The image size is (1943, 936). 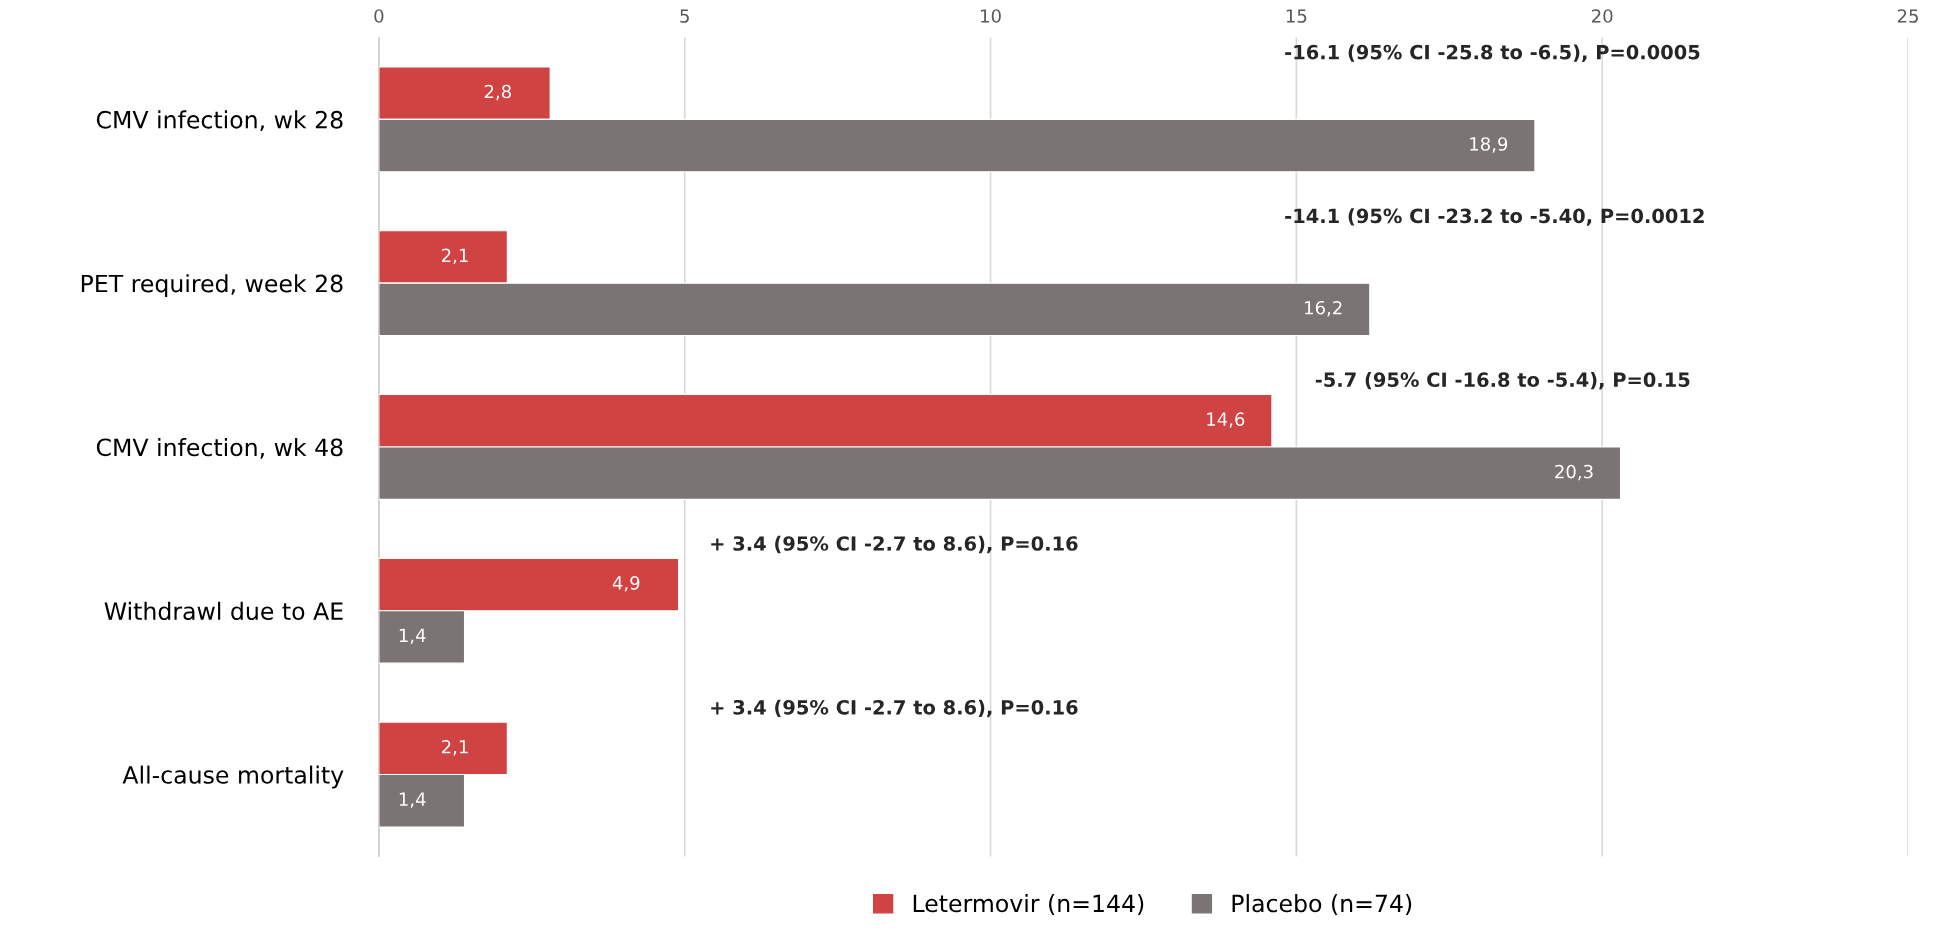 I want to click on x-tick-label: 15, so click(x=1296, y=16).